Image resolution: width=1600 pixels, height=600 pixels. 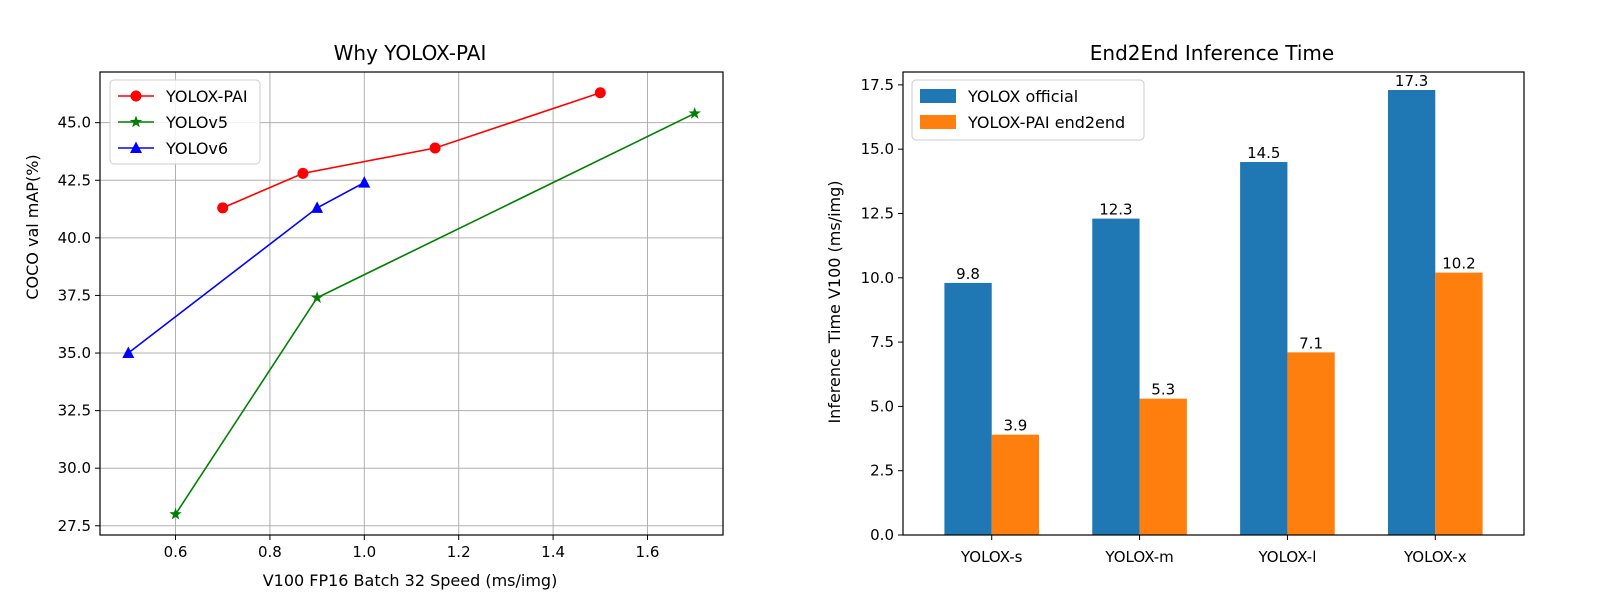 I want to click on legend-label: YOLOX-PAI end2end, so click(x=1046, y=122).